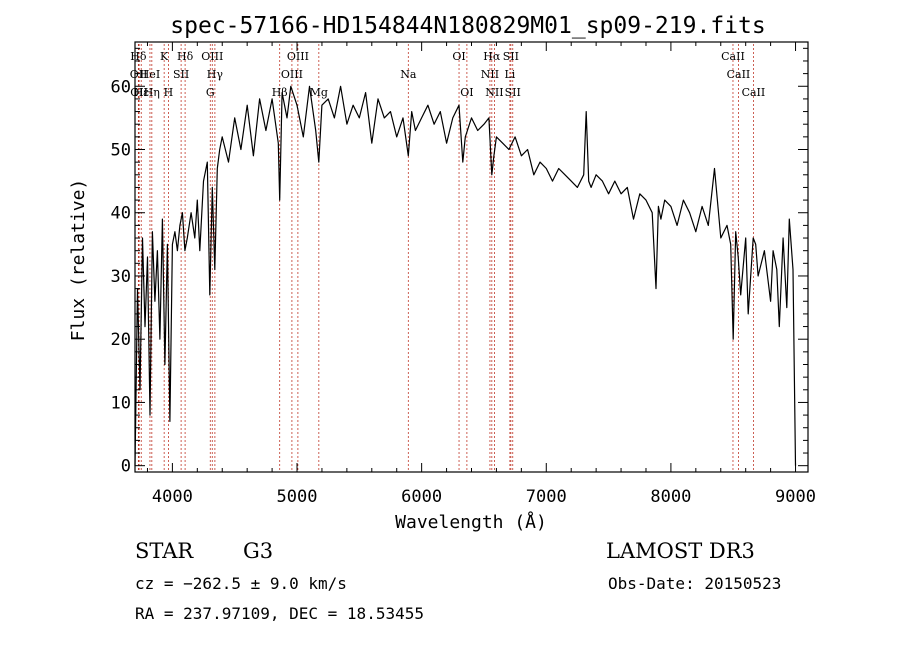  I want to click on line-marker-label: Na, so click(408, 74).